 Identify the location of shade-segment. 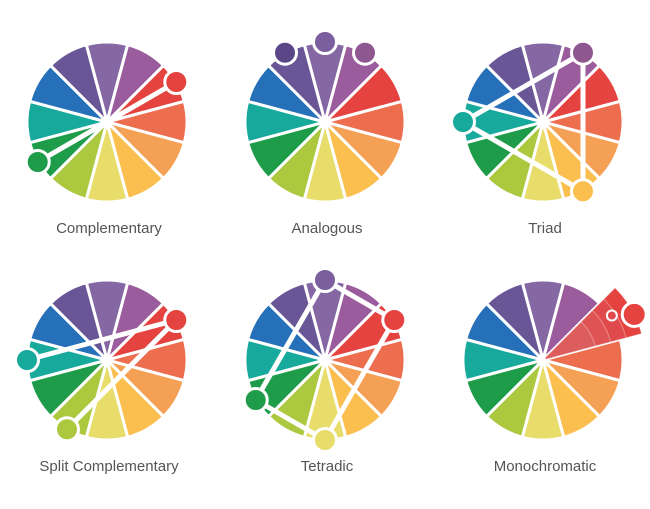
(568, 341).